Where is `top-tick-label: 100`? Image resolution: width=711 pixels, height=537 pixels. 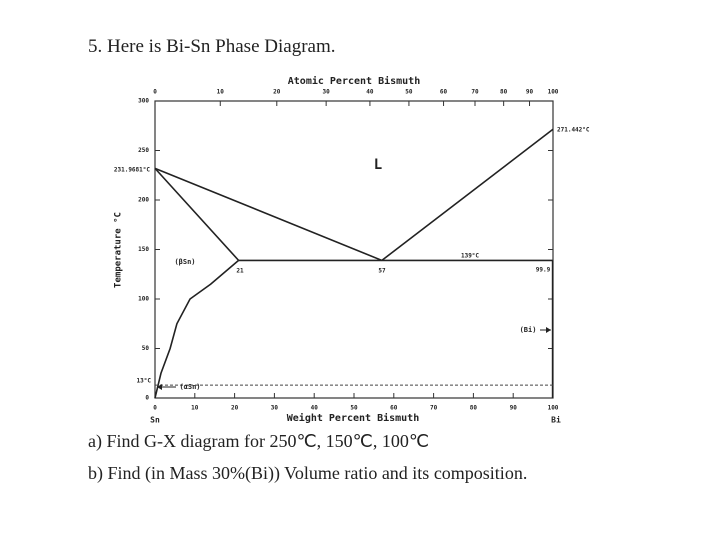 top-tick-label: 100 is located at coordinates (553, 92).